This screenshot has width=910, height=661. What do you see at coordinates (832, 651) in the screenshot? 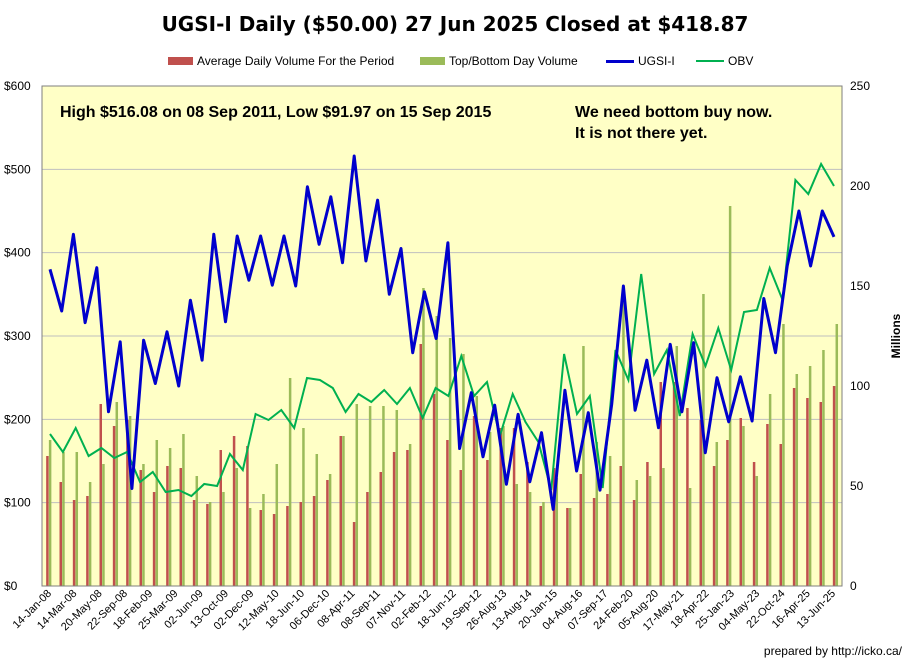
I see `footer-credit: prepared by http://icko.ca/` at bounding box center [832, 651].